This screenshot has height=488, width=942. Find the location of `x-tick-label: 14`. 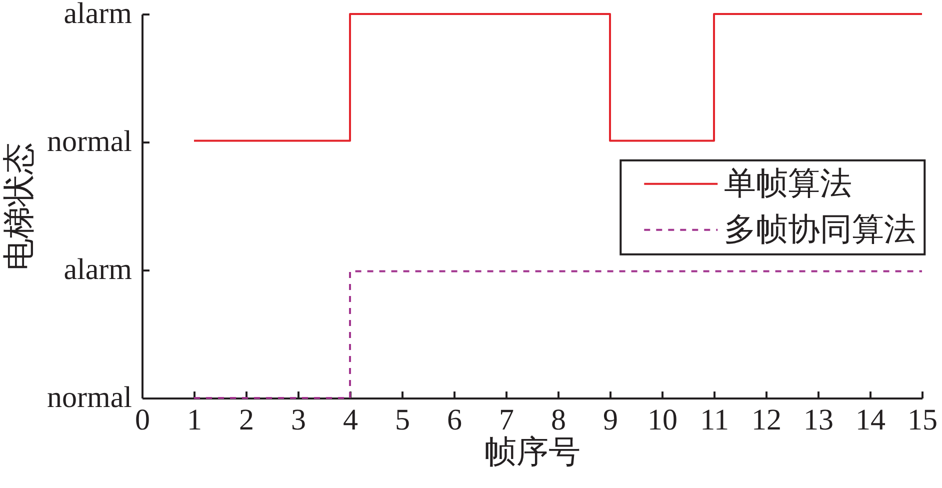

x-tick-label: 14 is located at coordinates (871, 420).